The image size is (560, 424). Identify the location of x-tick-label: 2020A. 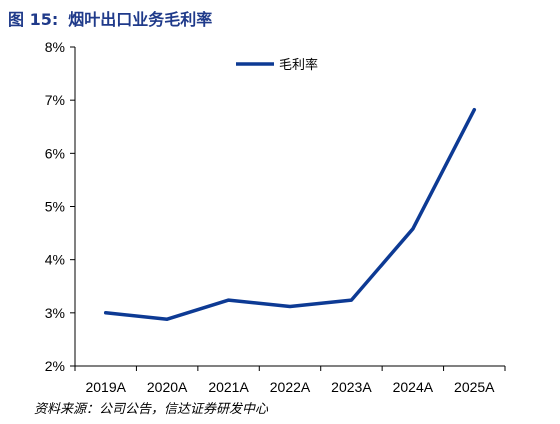
(167, 387).